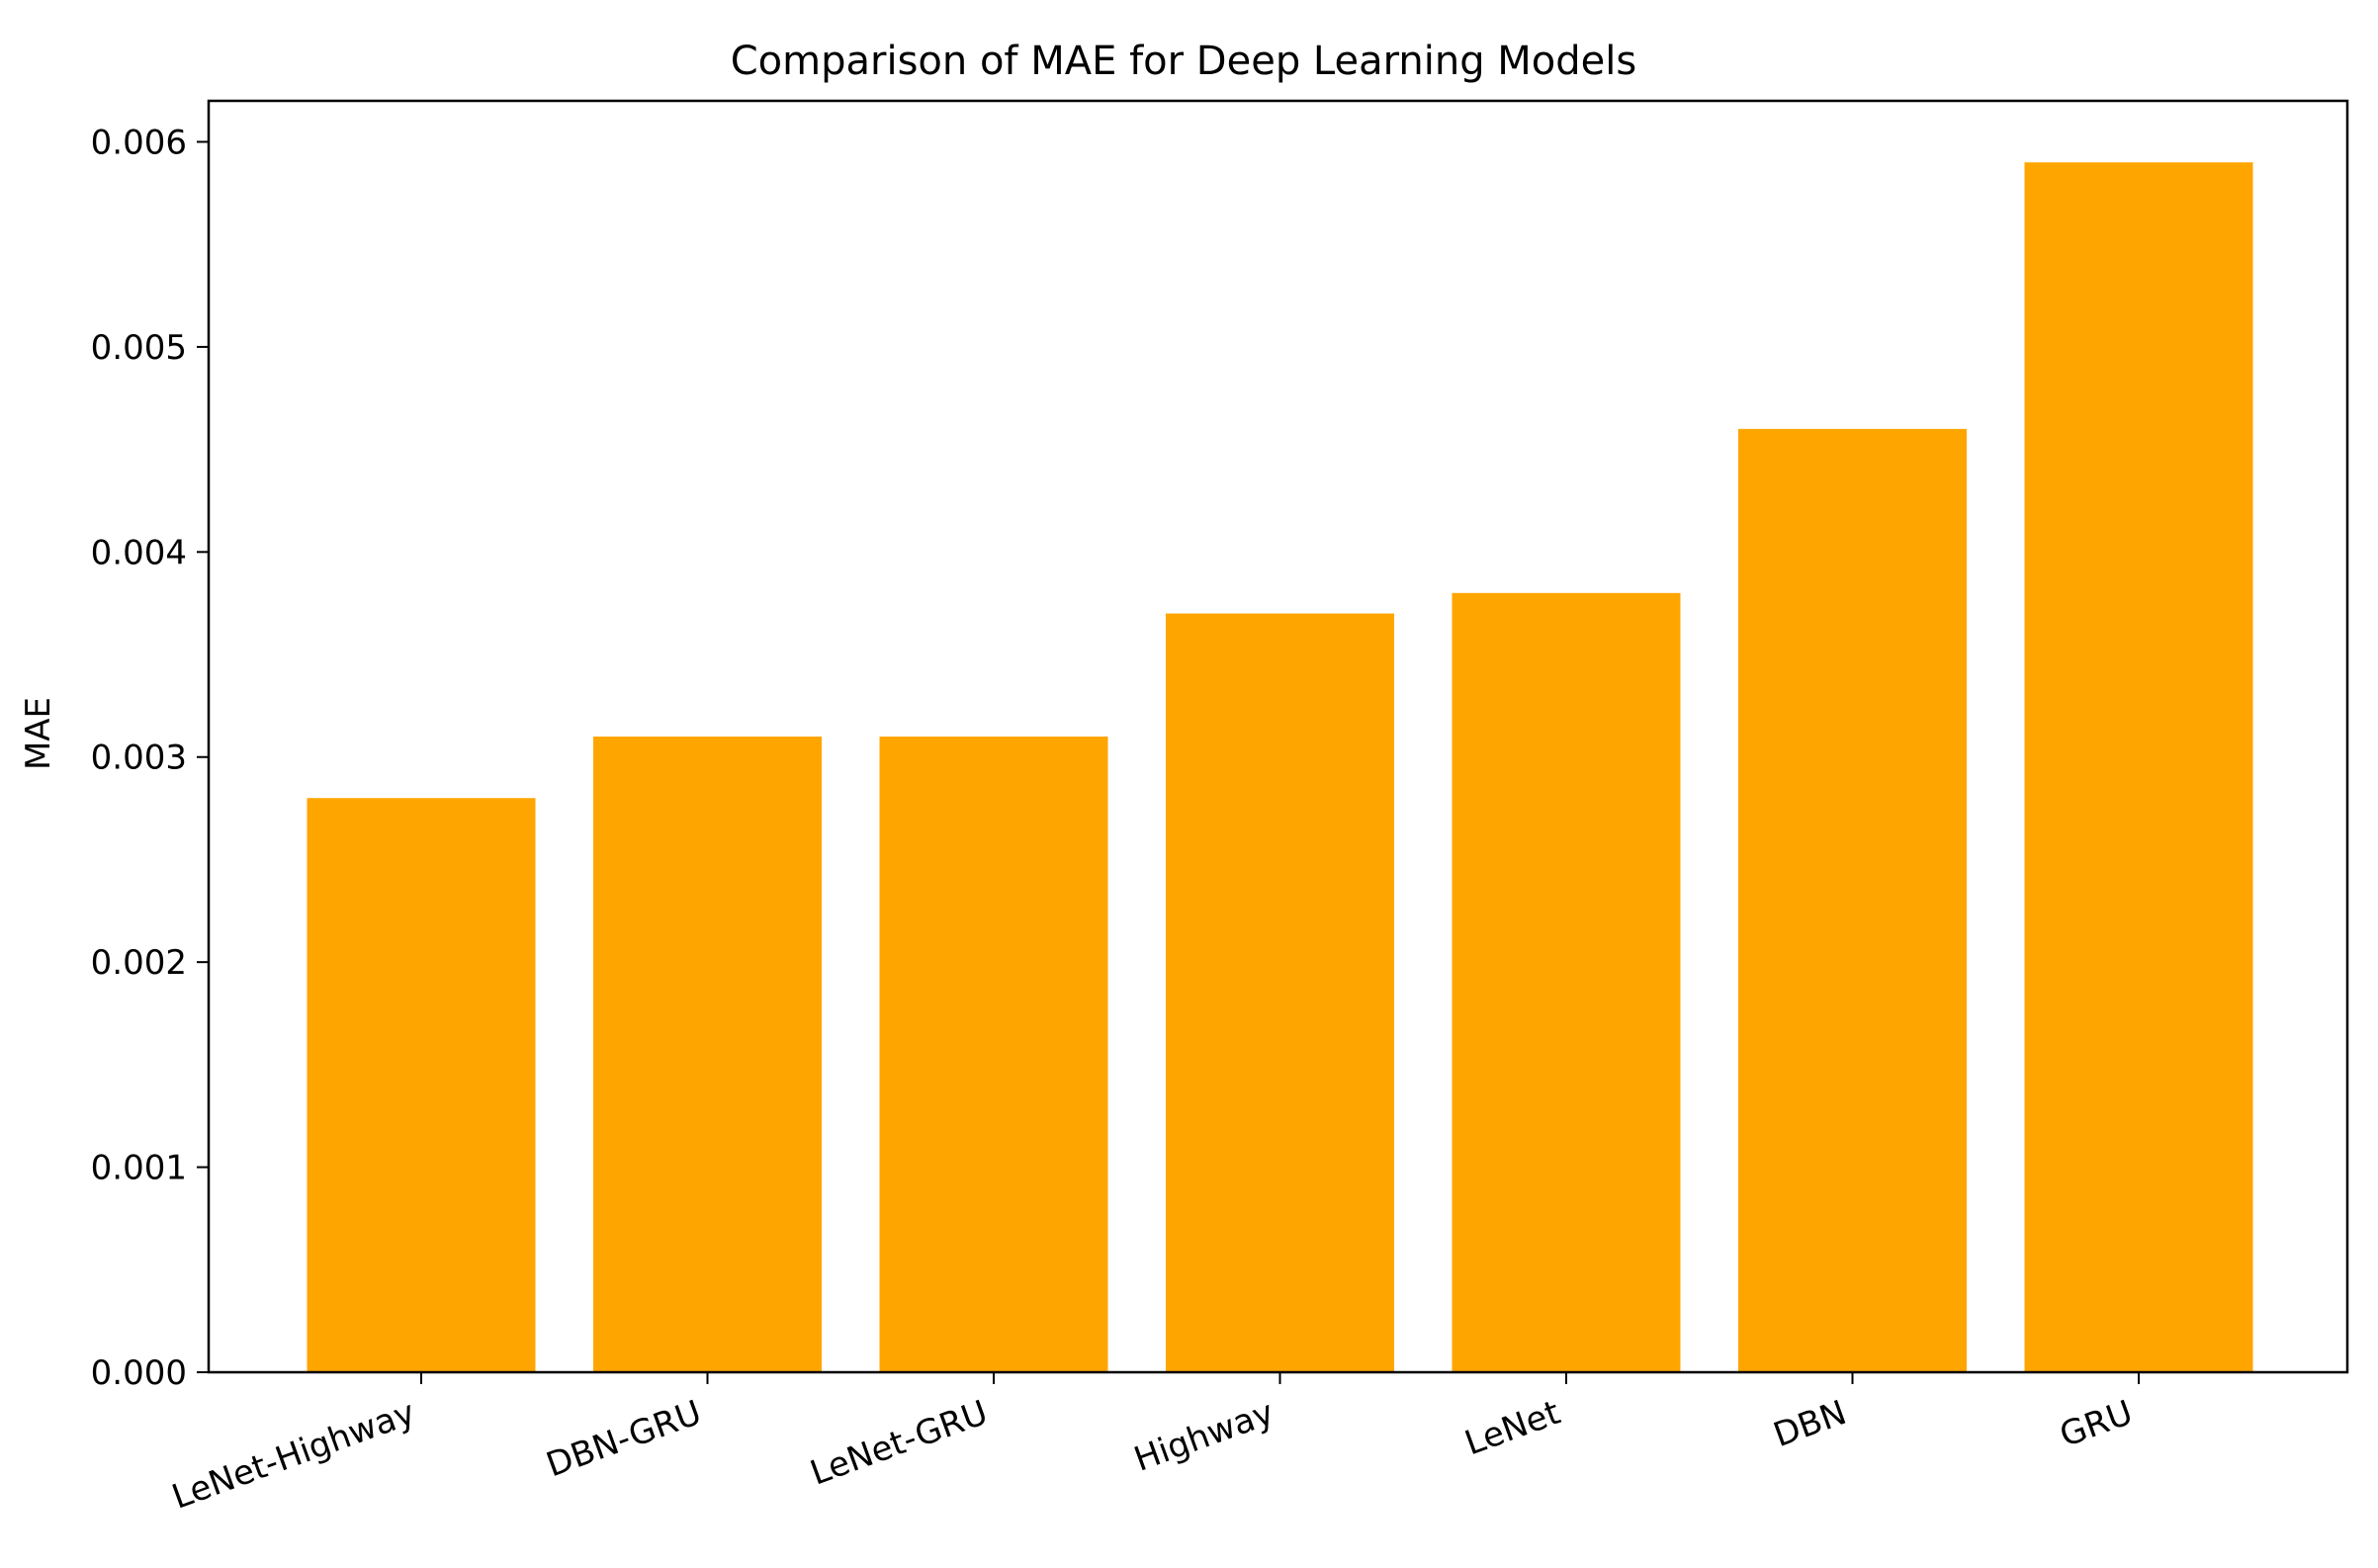 The height and width of the screenshot is (1568, 2378). I want to click on y-tick-label: 0.004, so click(139, 552).